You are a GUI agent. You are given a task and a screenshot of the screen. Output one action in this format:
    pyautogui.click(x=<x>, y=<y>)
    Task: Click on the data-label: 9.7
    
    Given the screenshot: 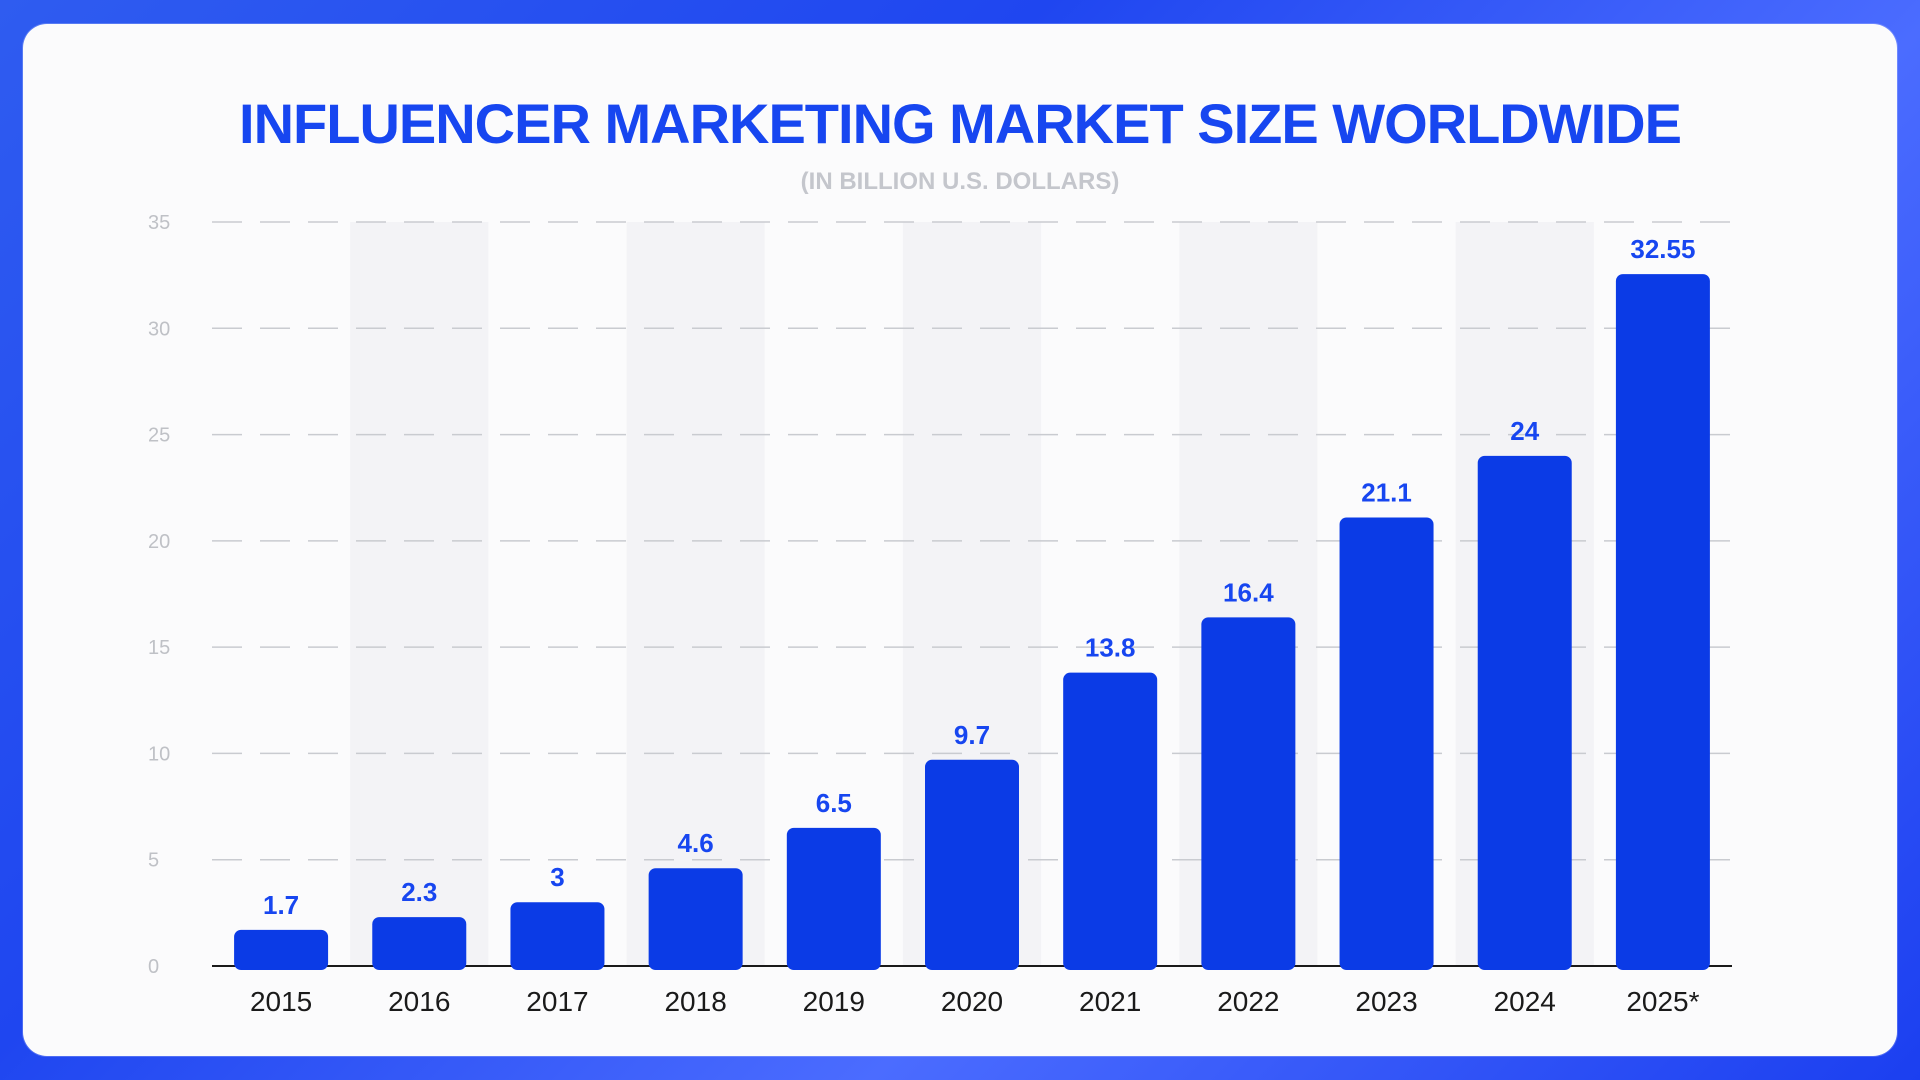 What is the action you would take?
    pyautogui.click(x=972, y=735)
    